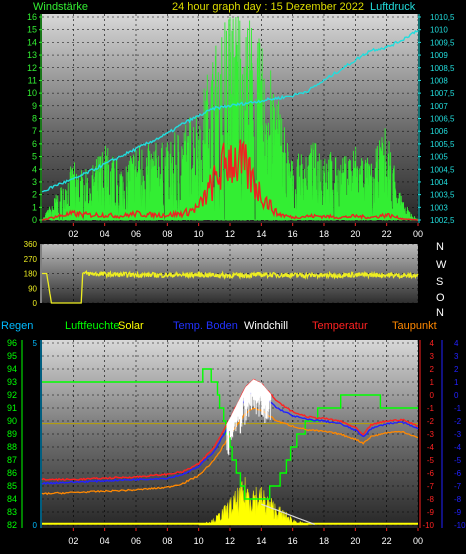 The image size is (466, 554). What do you see at coordinates (458, 499) in the screenshot?
I see `y-right2-tick-label-2: -8` at bounding box center [458, 499].